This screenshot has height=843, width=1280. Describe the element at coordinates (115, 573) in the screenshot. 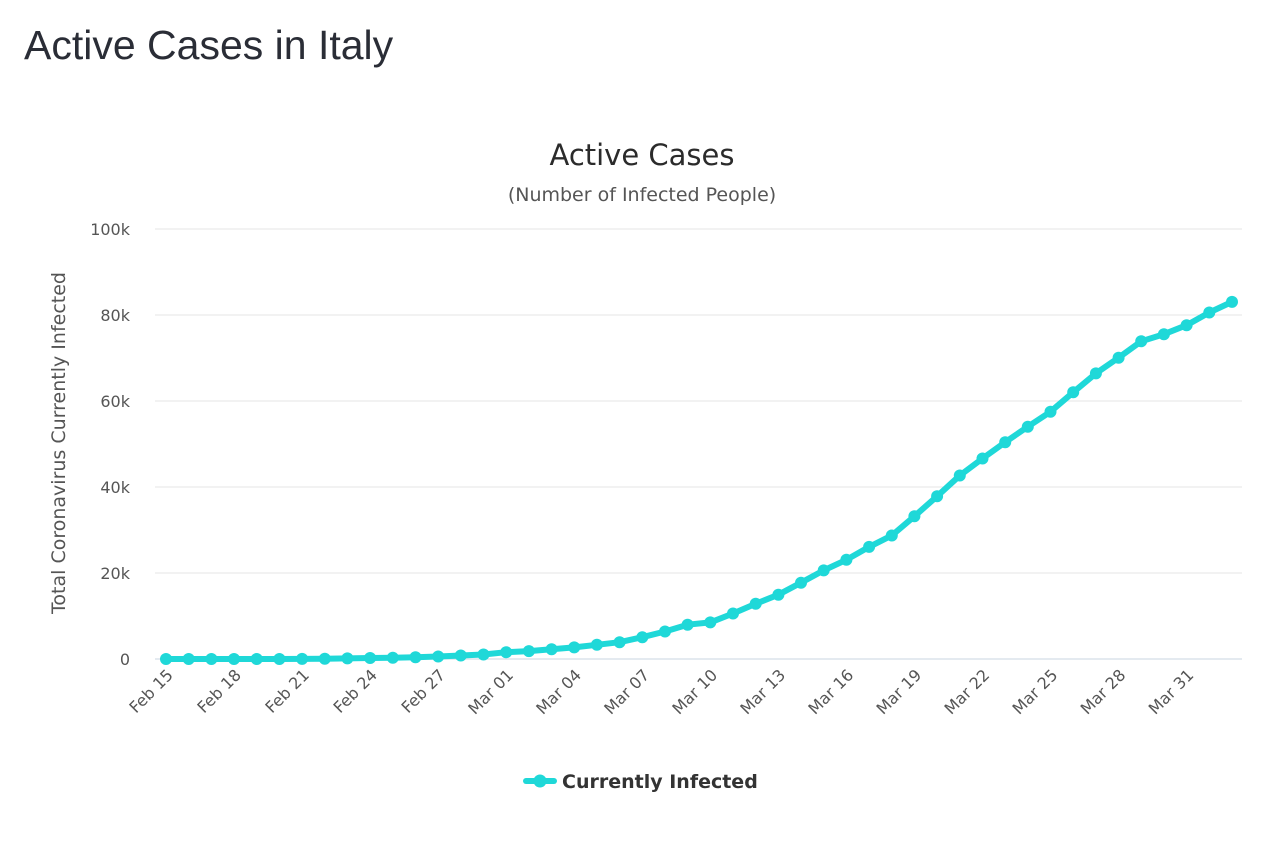

I see `y-tick-label: 20k` at that location.